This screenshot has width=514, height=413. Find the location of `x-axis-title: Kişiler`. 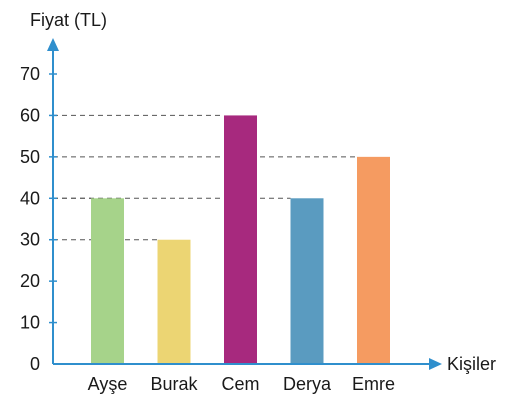

x-axis-title: Kişiler is located at coordinates (471, 364).